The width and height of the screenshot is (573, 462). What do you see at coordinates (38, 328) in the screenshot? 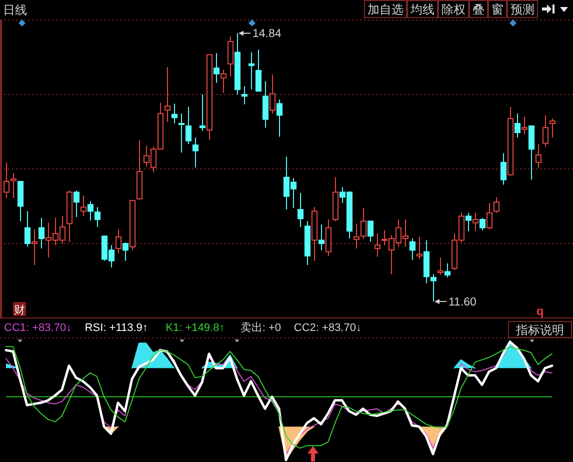
I see `text: CC1: +83.70↓` at bounding box center [38, 328].